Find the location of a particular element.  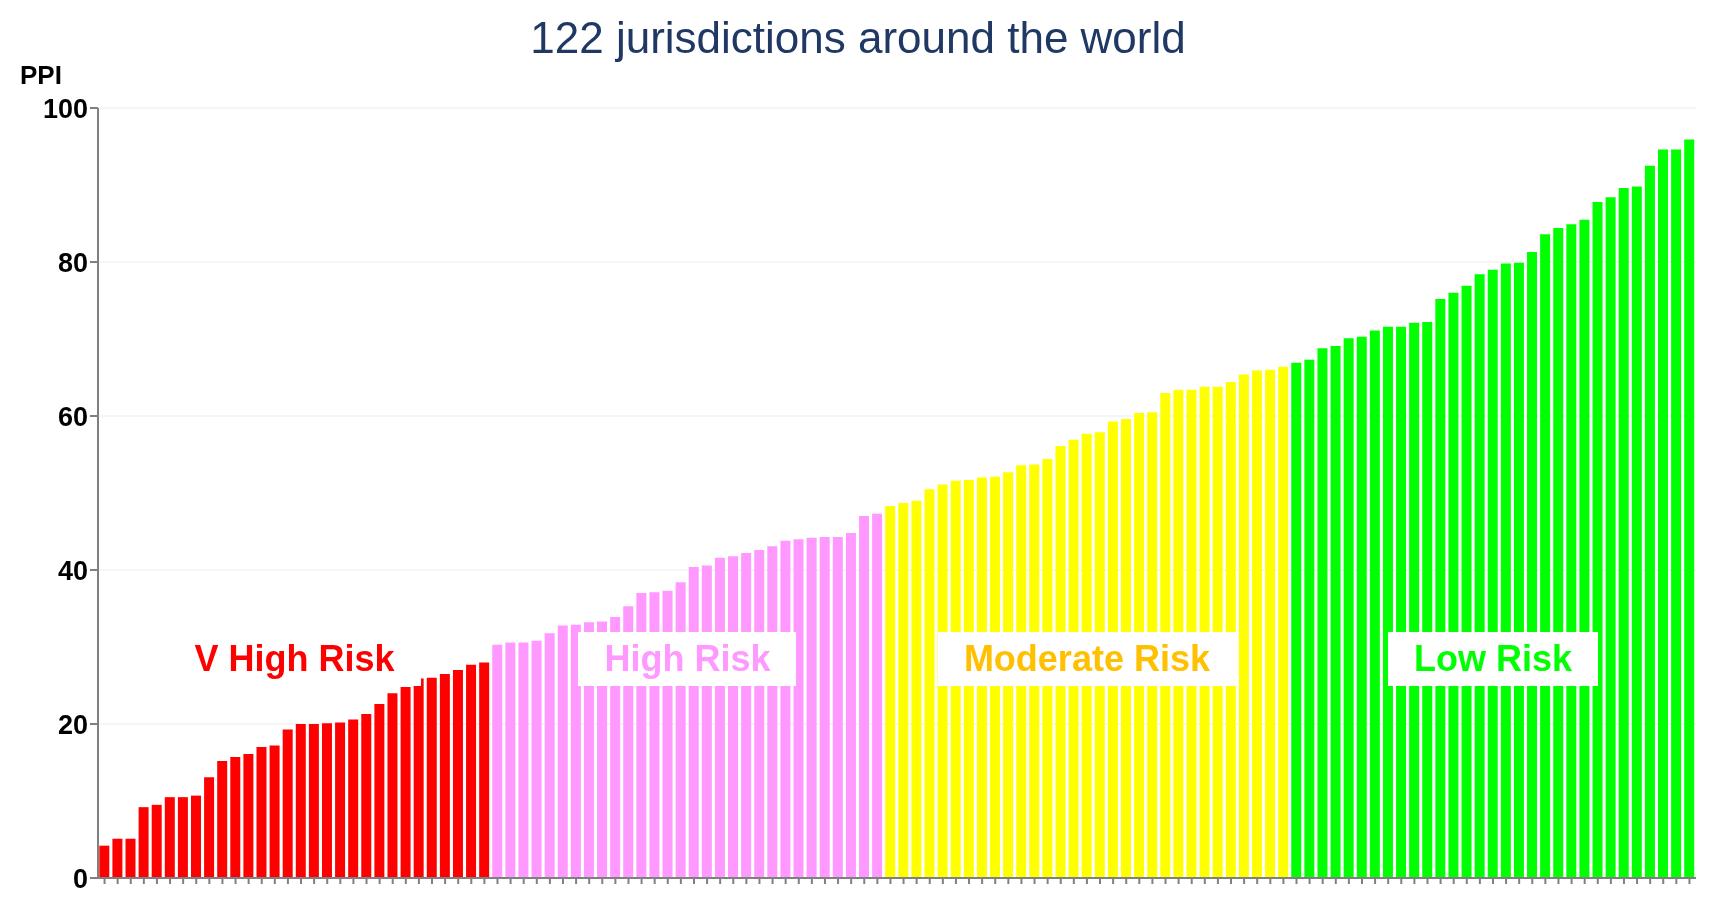

chart-title: 122 jurisdictions around the world is located at coordinates (858, 37).